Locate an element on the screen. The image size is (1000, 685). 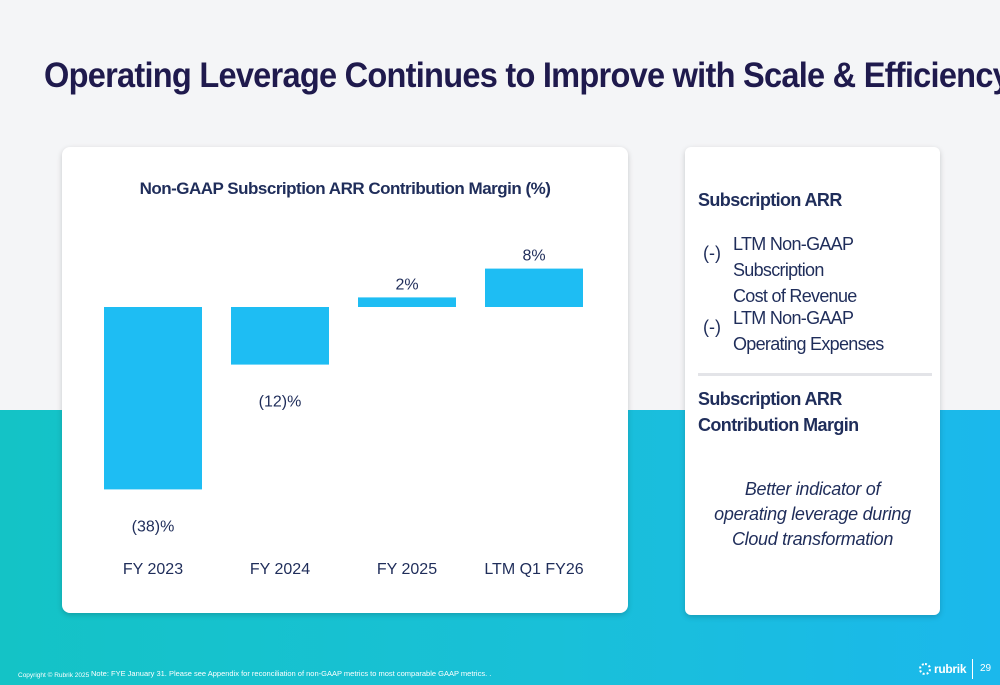
copyright: Copyright © Rubrik 2025 is located at coordinates (54, 675).